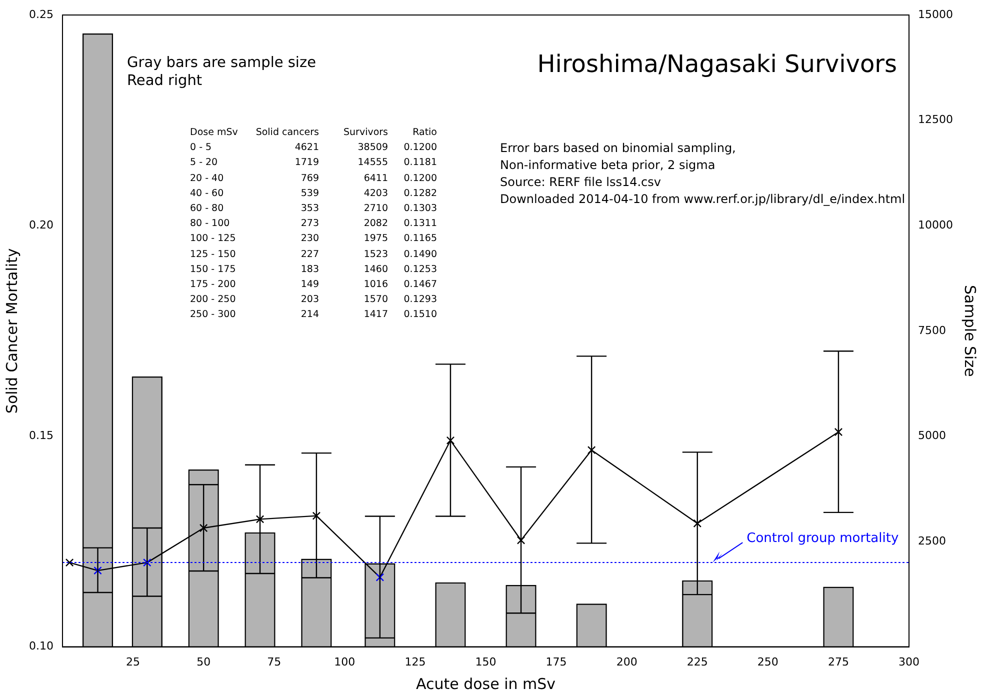 The image size is (982, 698). I want to click on y2-tick-label: 7500, so click(932, 330).